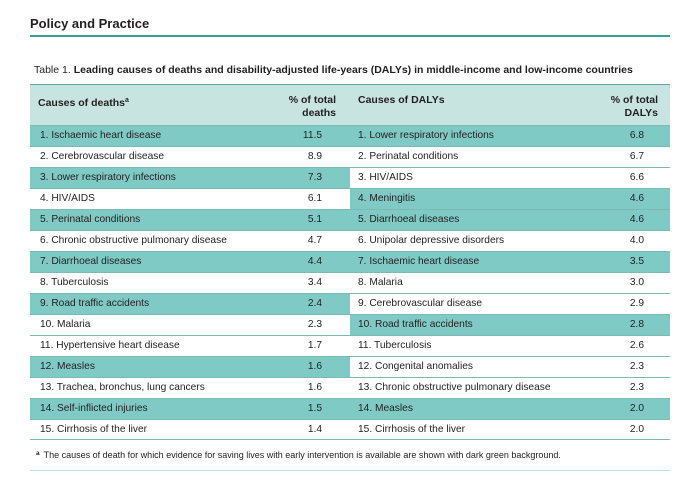 This screenshot has height=477, width=695. What do you see at coordinates (146, 429) in the screenshot?
I see `cause-of-death: 15. Cirrhosis of the liver` at bounding box center [146, 429].